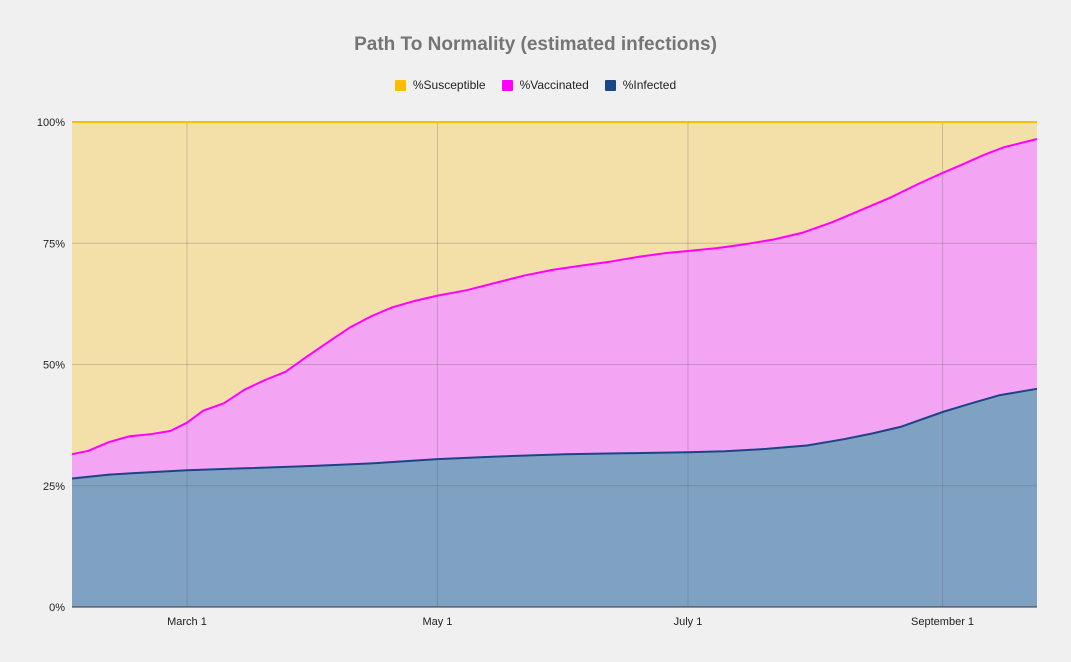  Describe the element at coordinates (942, 622) in the screenshot. I see `x-tick-label: September 1` at that location.